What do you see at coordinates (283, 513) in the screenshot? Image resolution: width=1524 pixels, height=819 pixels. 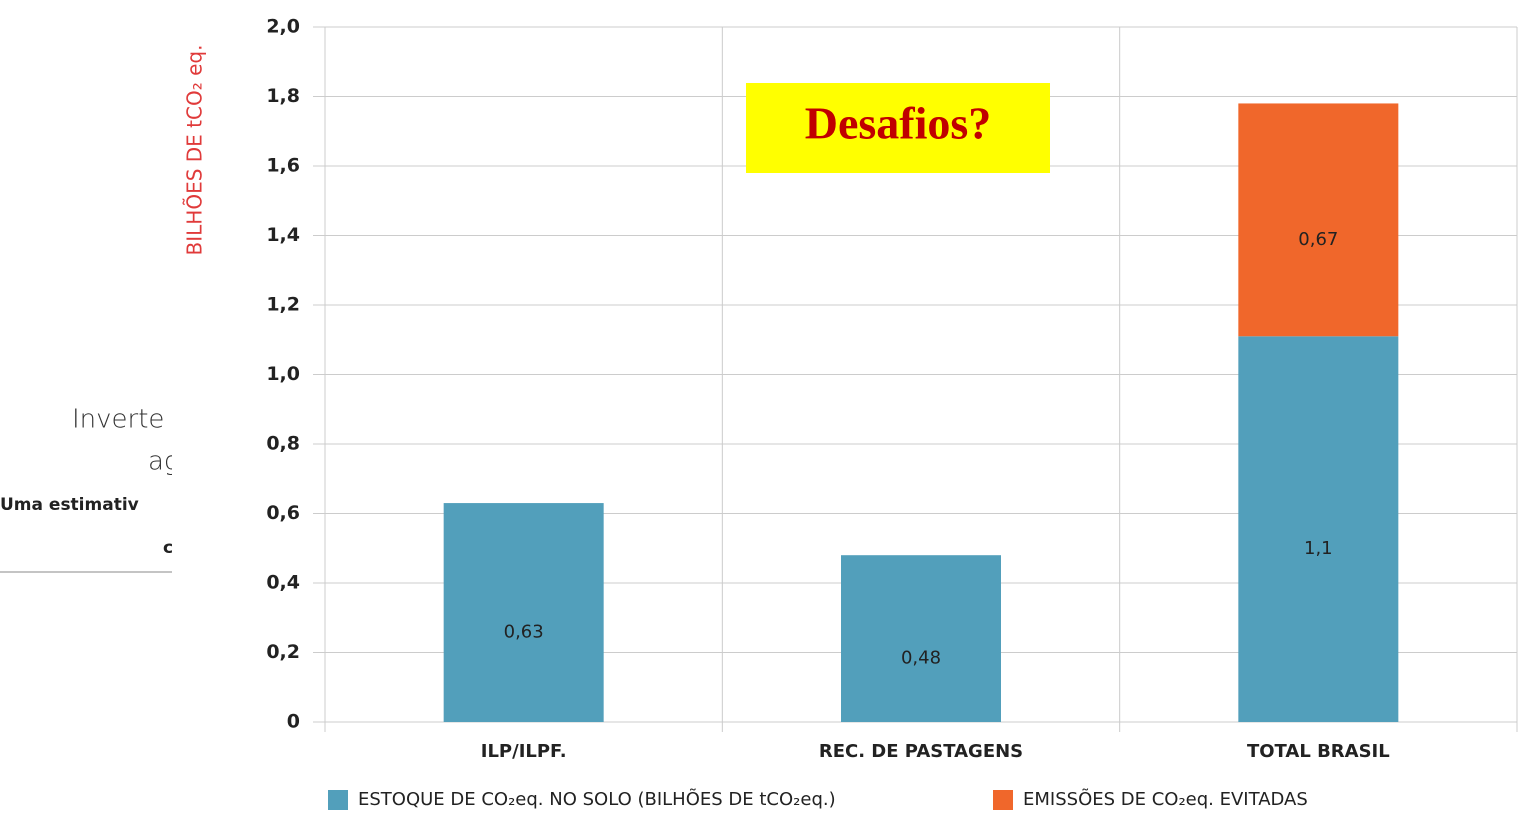 I see `y-tick-label: 0,6` at bounding box center [283, 513].